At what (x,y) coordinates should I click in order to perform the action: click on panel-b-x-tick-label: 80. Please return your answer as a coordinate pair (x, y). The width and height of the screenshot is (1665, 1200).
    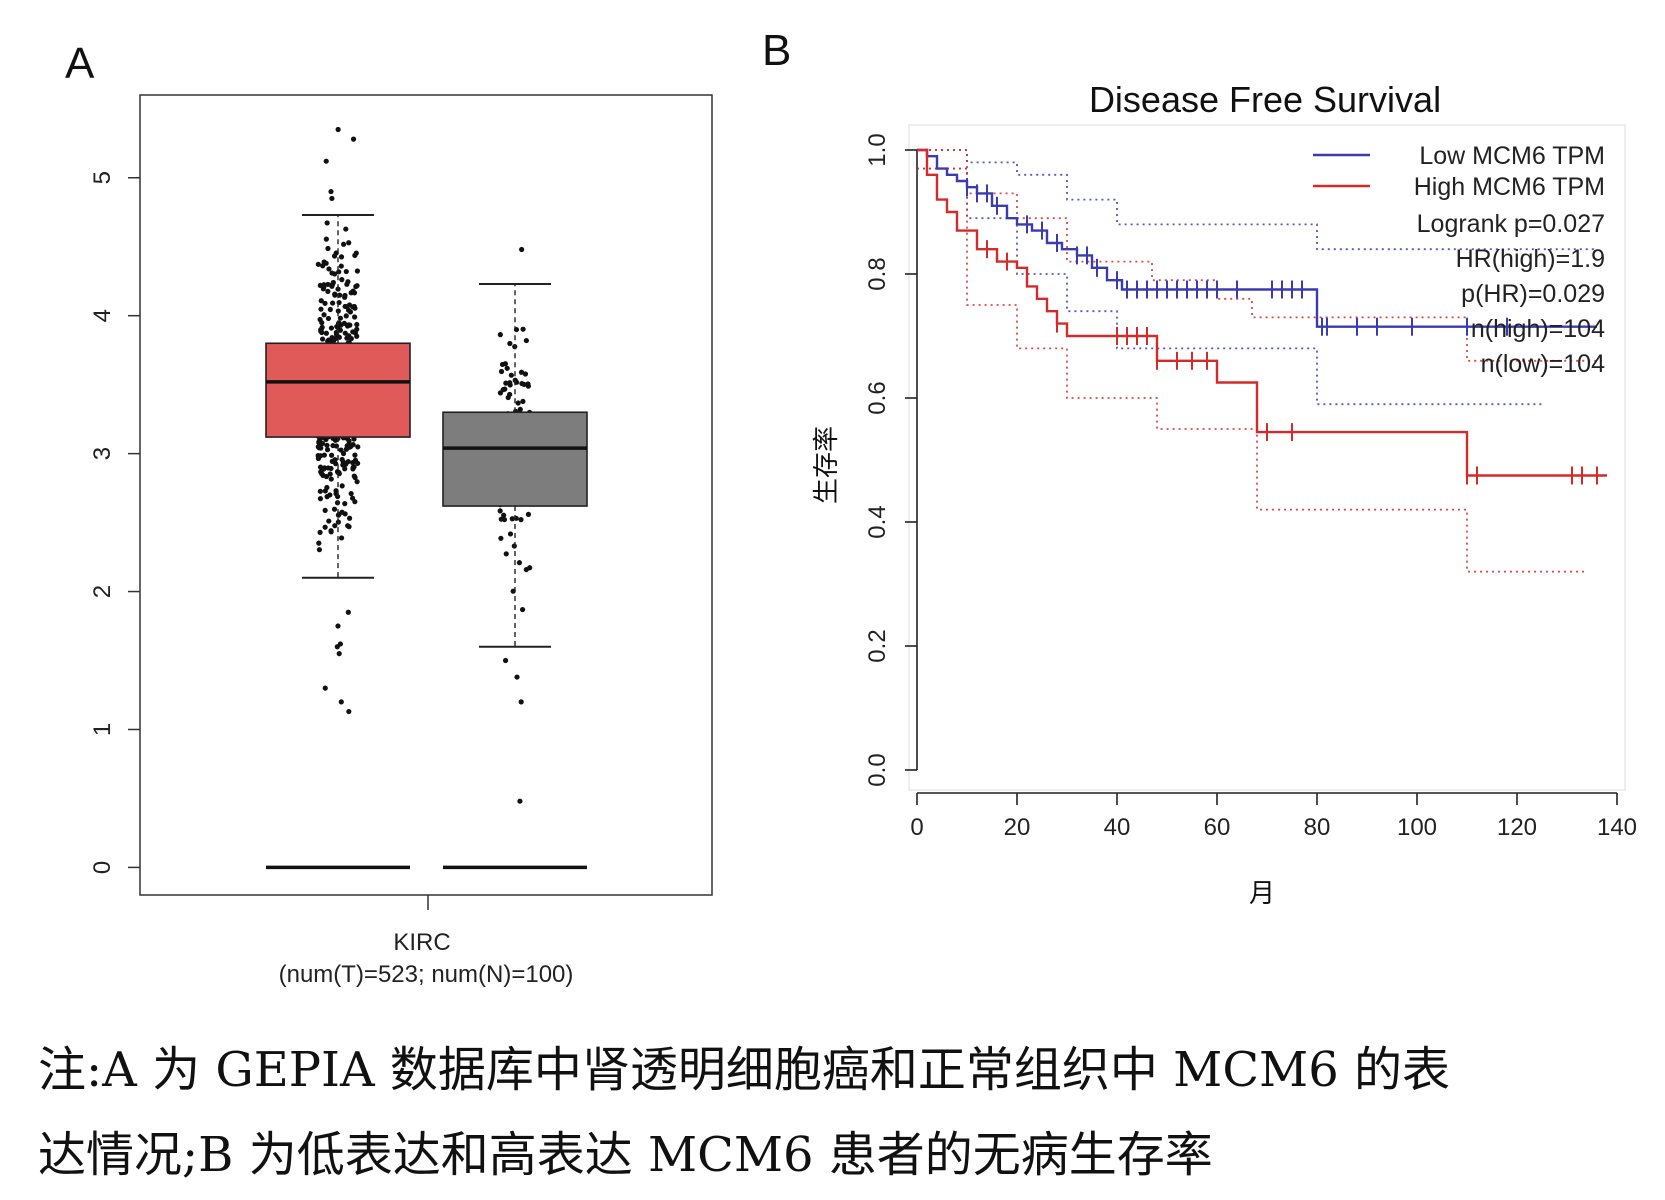
    Looking at the image, I should click on (1317, 827).